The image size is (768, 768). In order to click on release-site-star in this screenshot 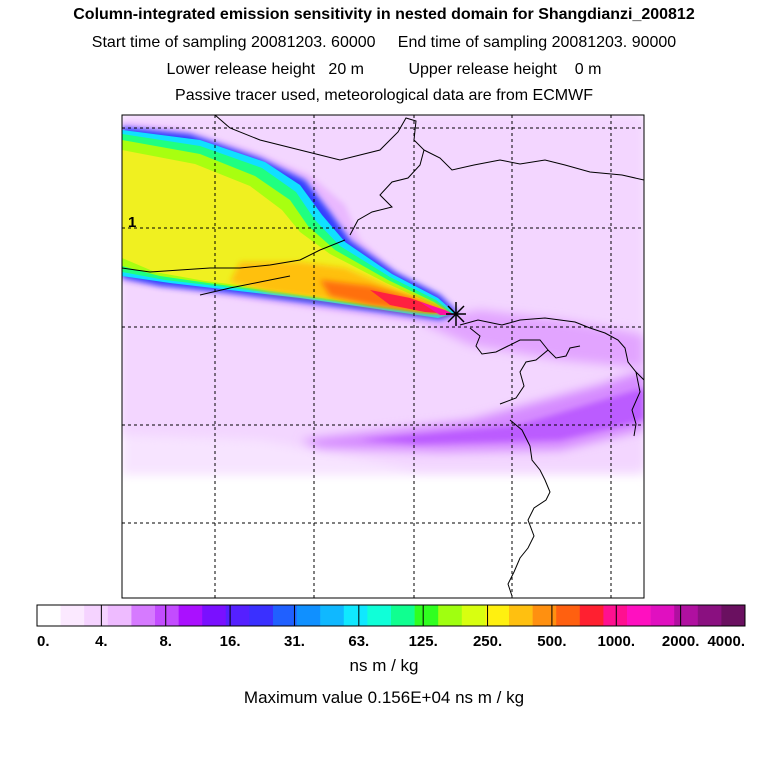, I will do `click(456, 314)`.